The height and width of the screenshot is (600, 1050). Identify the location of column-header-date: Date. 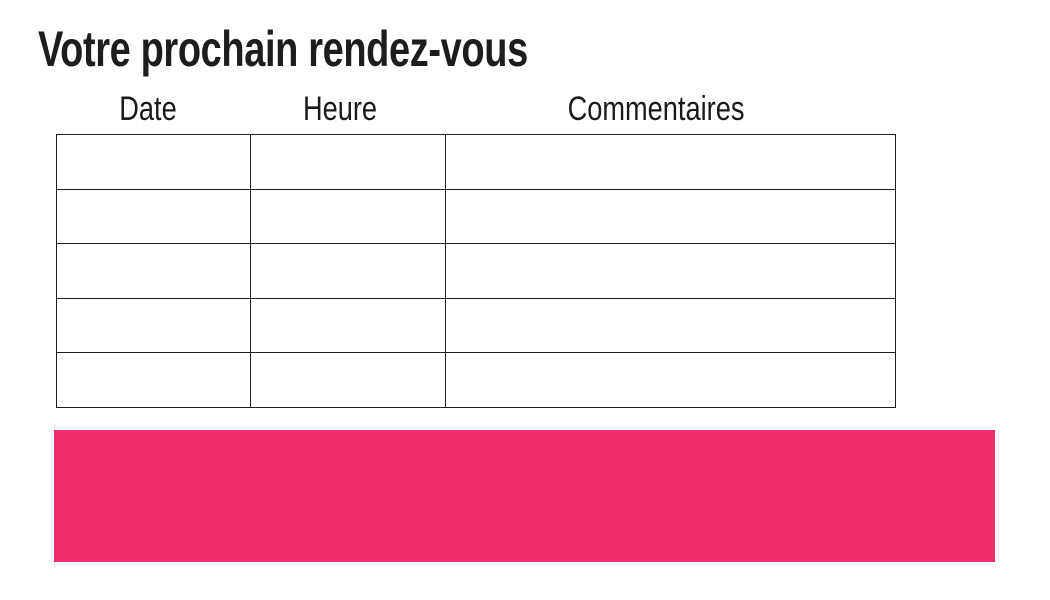
(148, 109).